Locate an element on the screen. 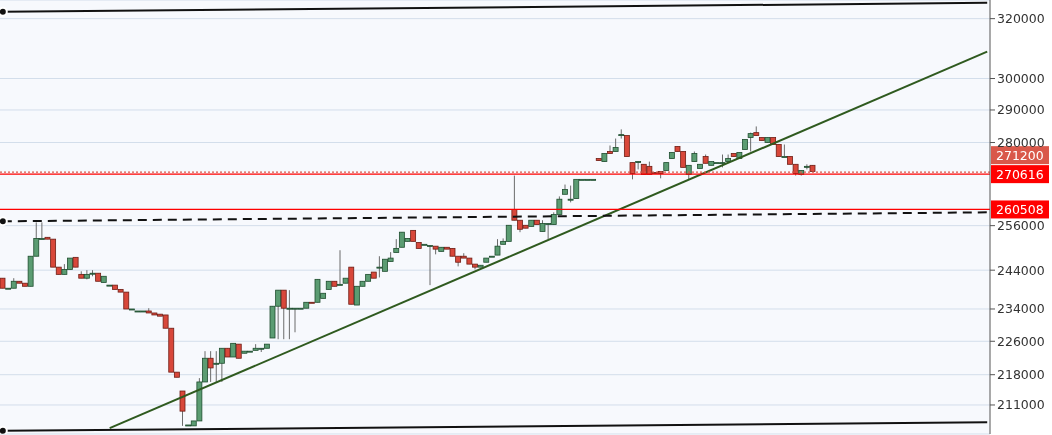 This screenshot has height=435, width=1052. y-tick-label: 280000 is located at coordinates (1021, 142).